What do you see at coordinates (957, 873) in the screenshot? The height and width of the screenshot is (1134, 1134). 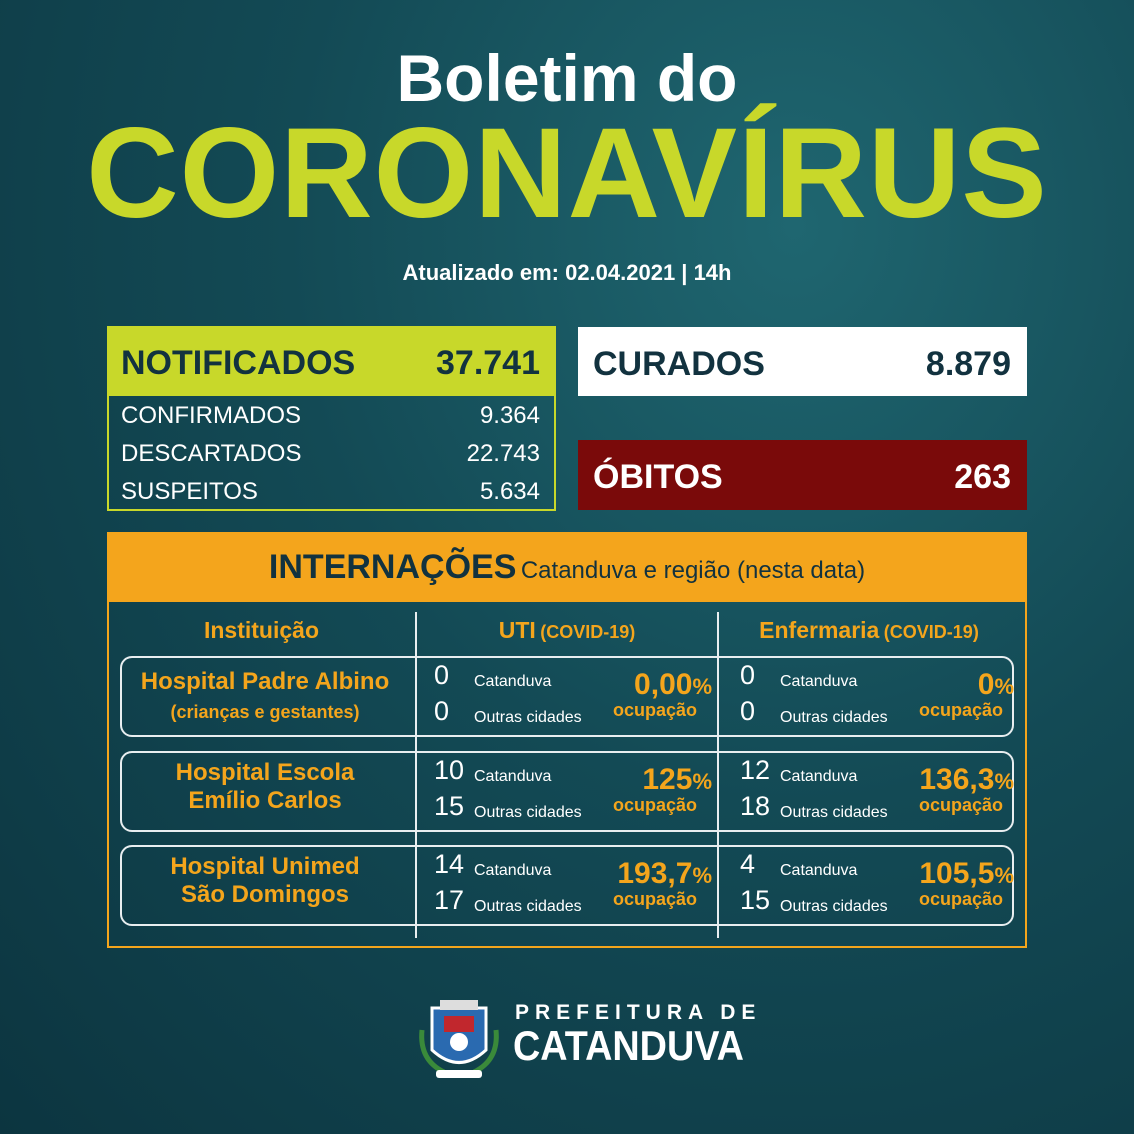 I see `occupancy-value: 105,5` at bounding box center [957, 873].